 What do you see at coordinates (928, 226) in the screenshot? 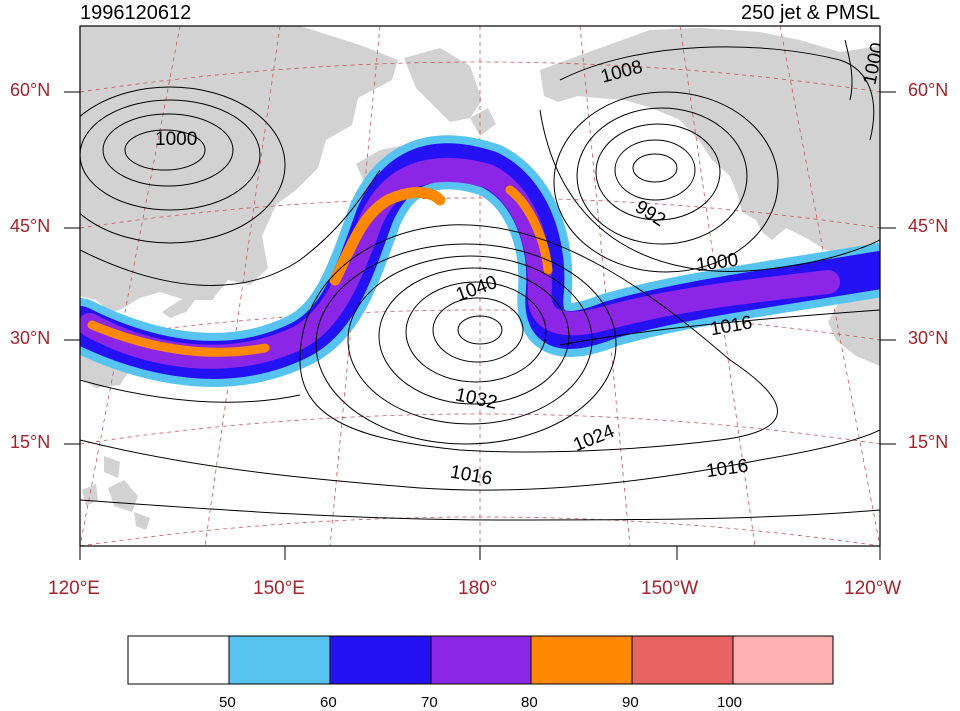
I see `lat-label-right: 45°N` at bounding box center [928, 226].